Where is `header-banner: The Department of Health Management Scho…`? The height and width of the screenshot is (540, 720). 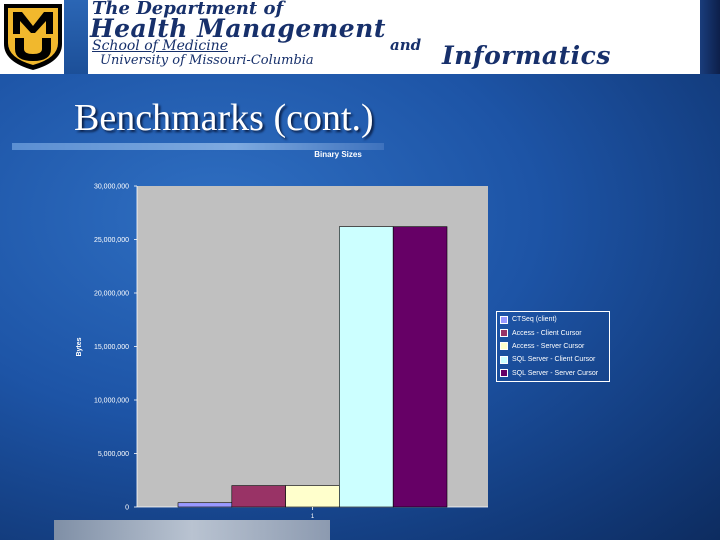
header-banner: The Department of Health Management Scho… is located at coordinates (360, 37).